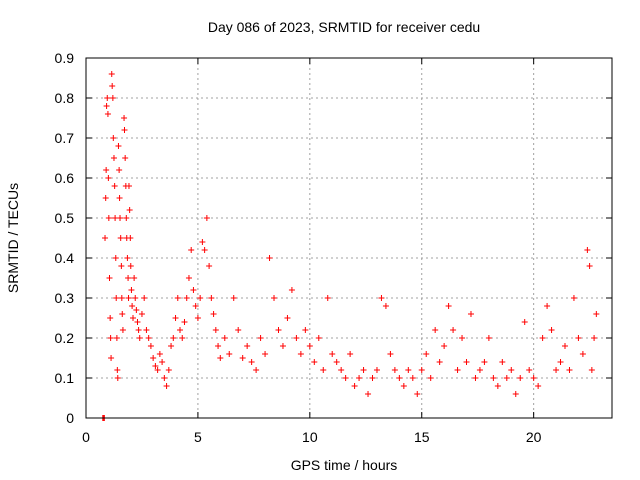 Image resolution: width=640 pixels, height=480 pixels. I want to click on y-tick-label: 0.1, so click(65, 378).